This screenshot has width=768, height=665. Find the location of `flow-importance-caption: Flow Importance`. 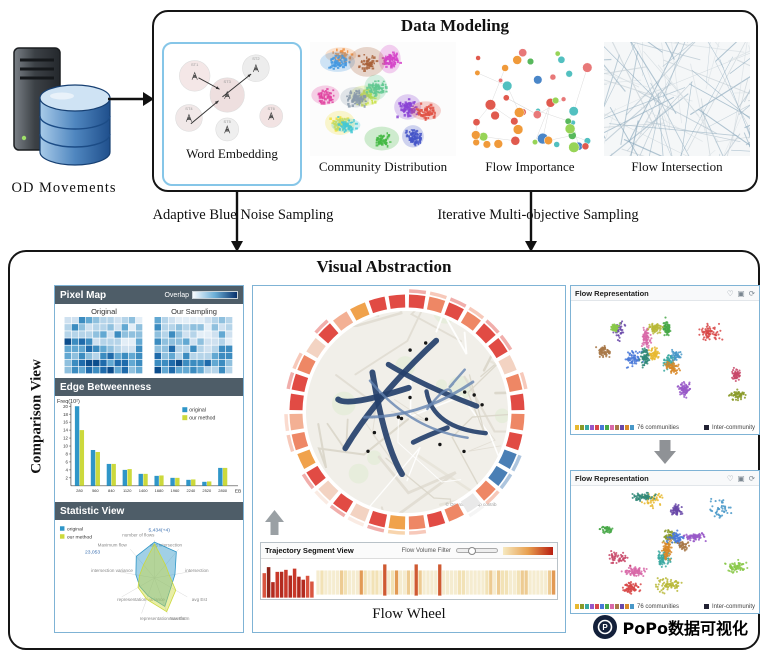

flow-importance-caption: Flow Importance is located at coordinates (530, 166).